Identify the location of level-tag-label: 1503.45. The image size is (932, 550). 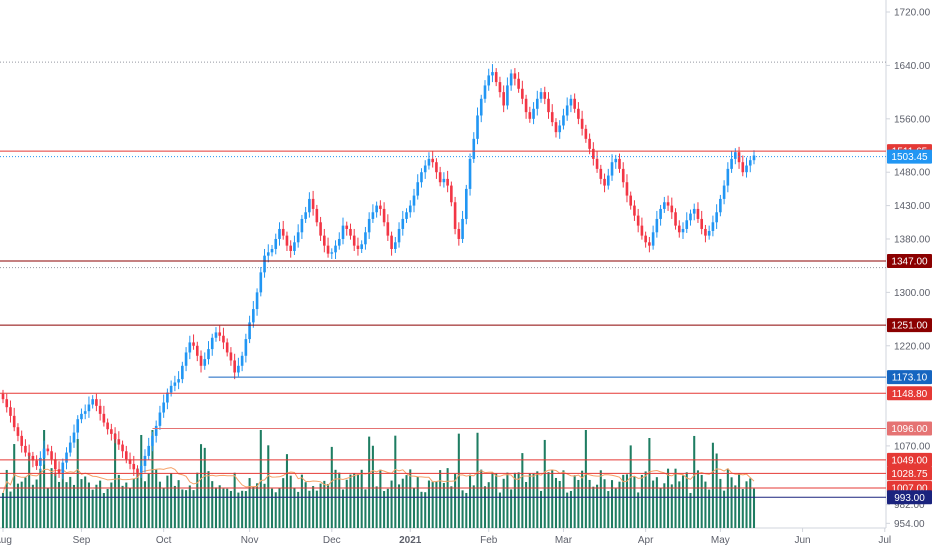
(909, 157).